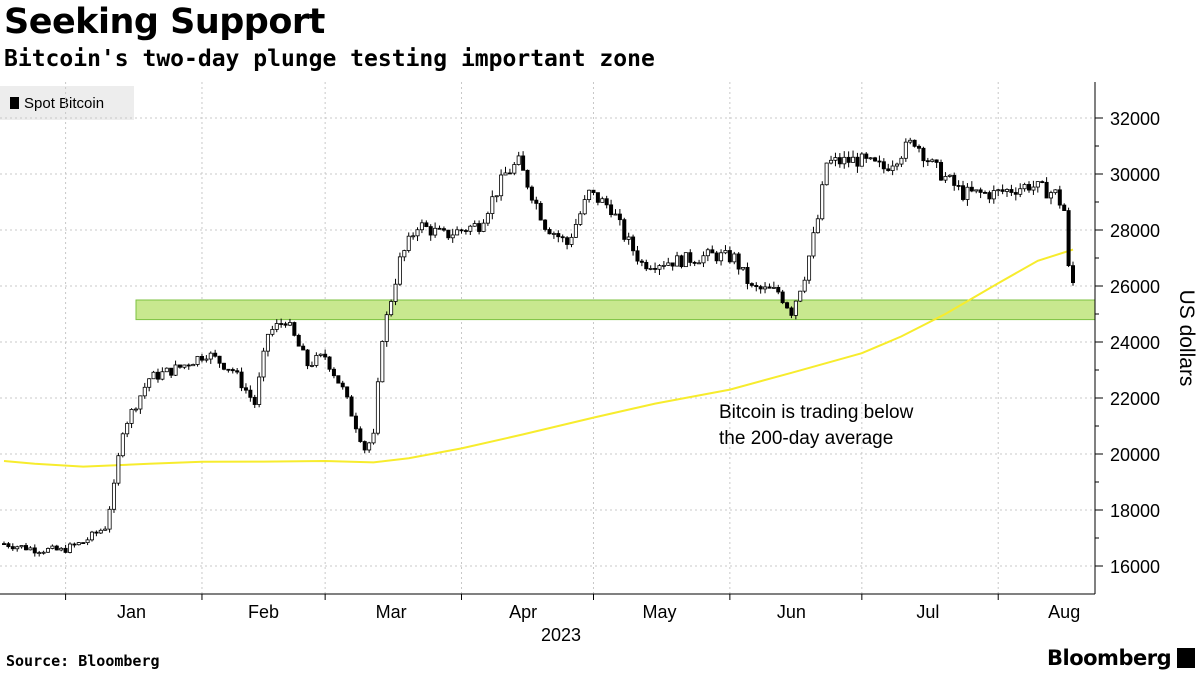 The image size is (1200, 675). What do you see at coordinates (927, 612) in the screenshot?
I see `x-tick-label: Jul` at bounding box center [927, 612].